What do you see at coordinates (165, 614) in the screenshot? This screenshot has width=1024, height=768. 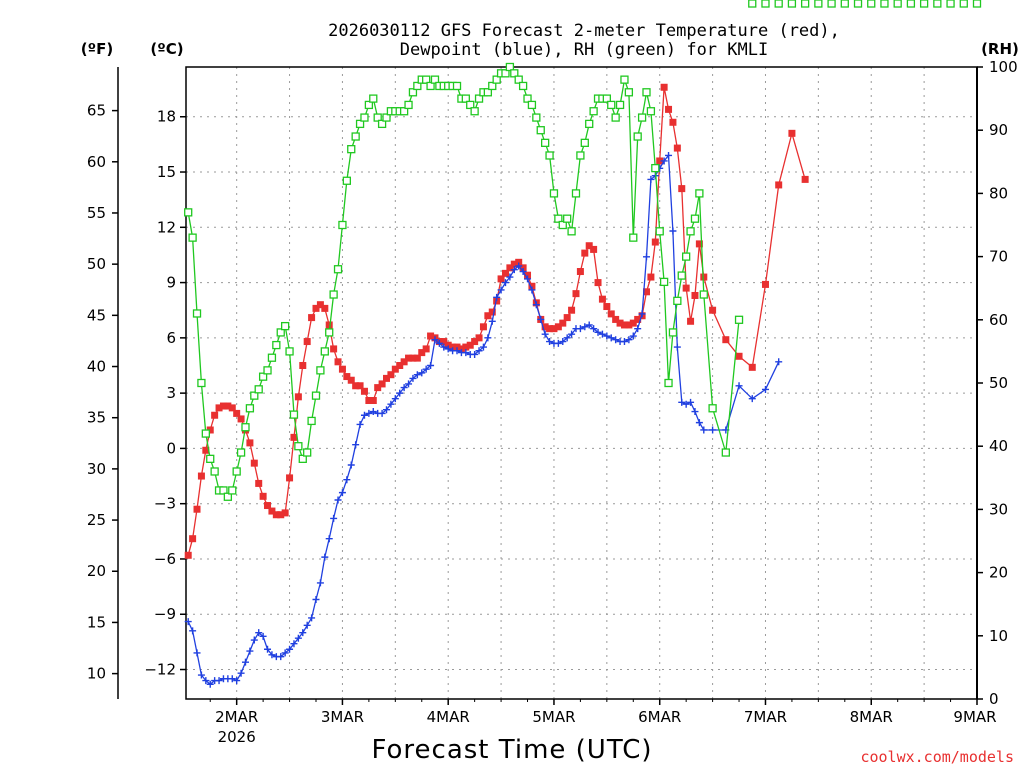 I see `celsius-tick-label: −9` at bounding box center [165, 614].